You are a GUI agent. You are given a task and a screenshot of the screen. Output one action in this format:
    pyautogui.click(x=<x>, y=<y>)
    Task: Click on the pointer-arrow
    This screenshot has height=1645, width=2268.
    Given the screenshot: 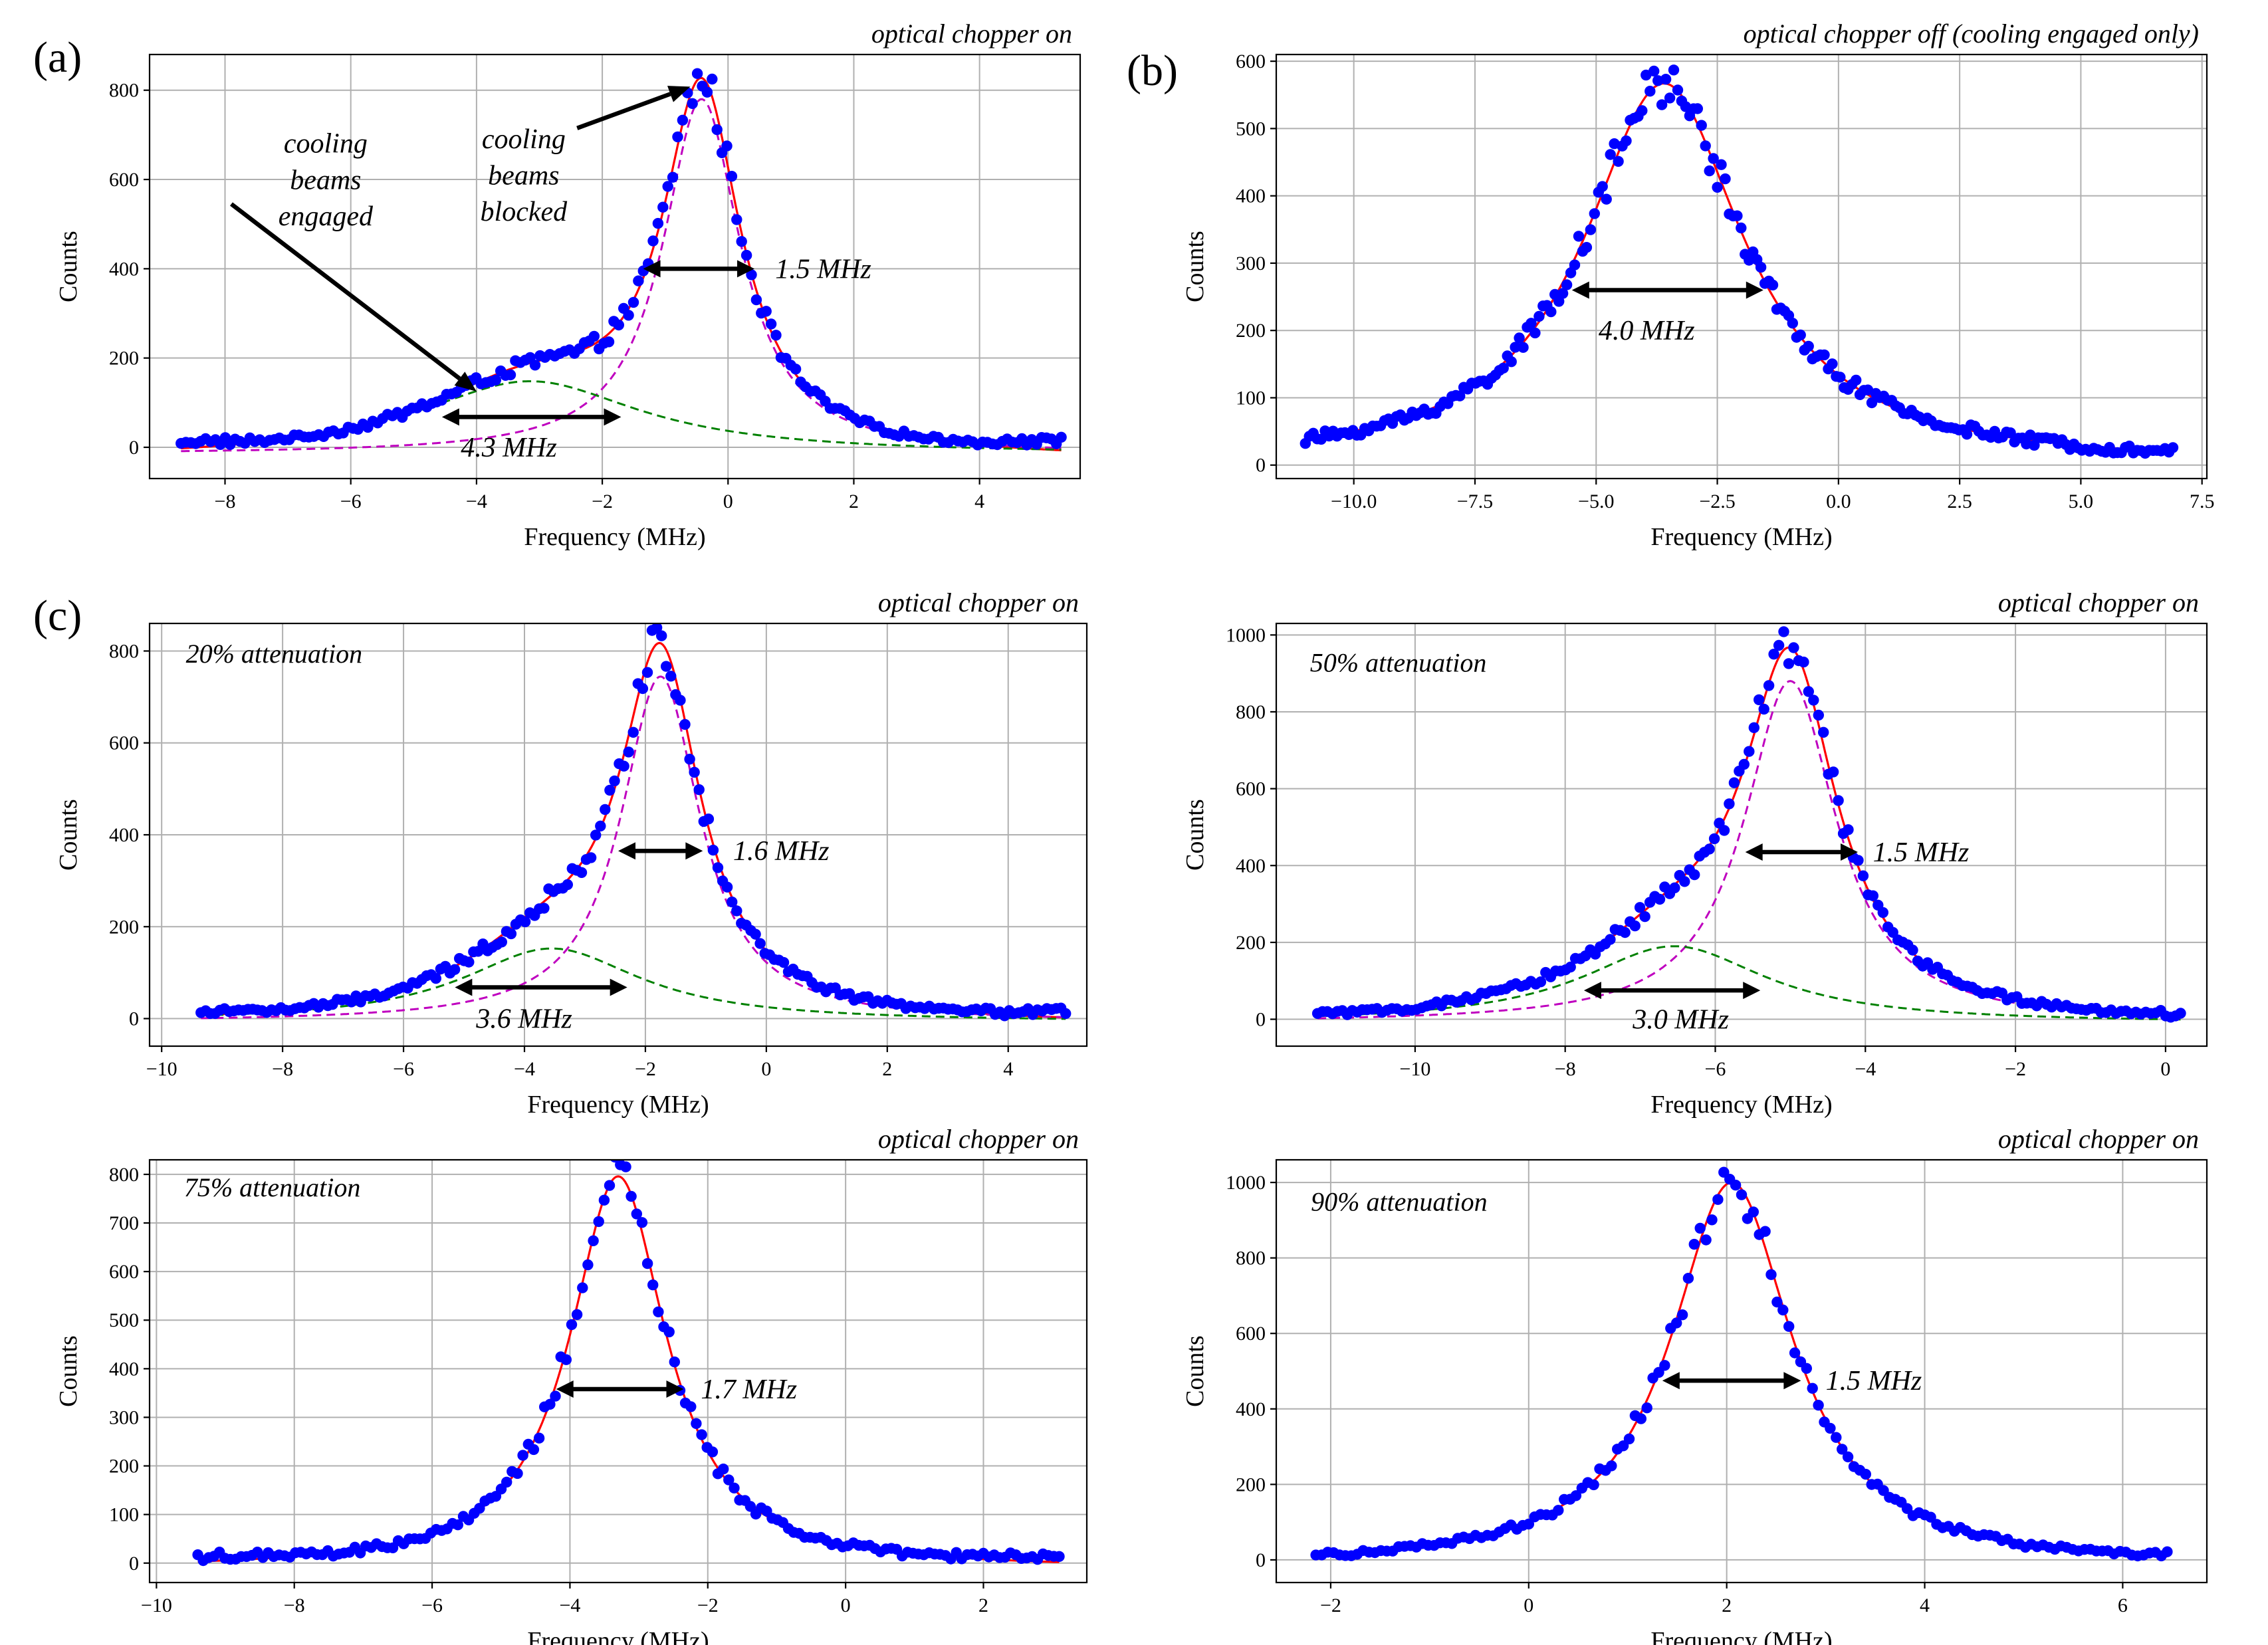 What is the action you would take?
    pyautogui.click(x=353, y=297)
    